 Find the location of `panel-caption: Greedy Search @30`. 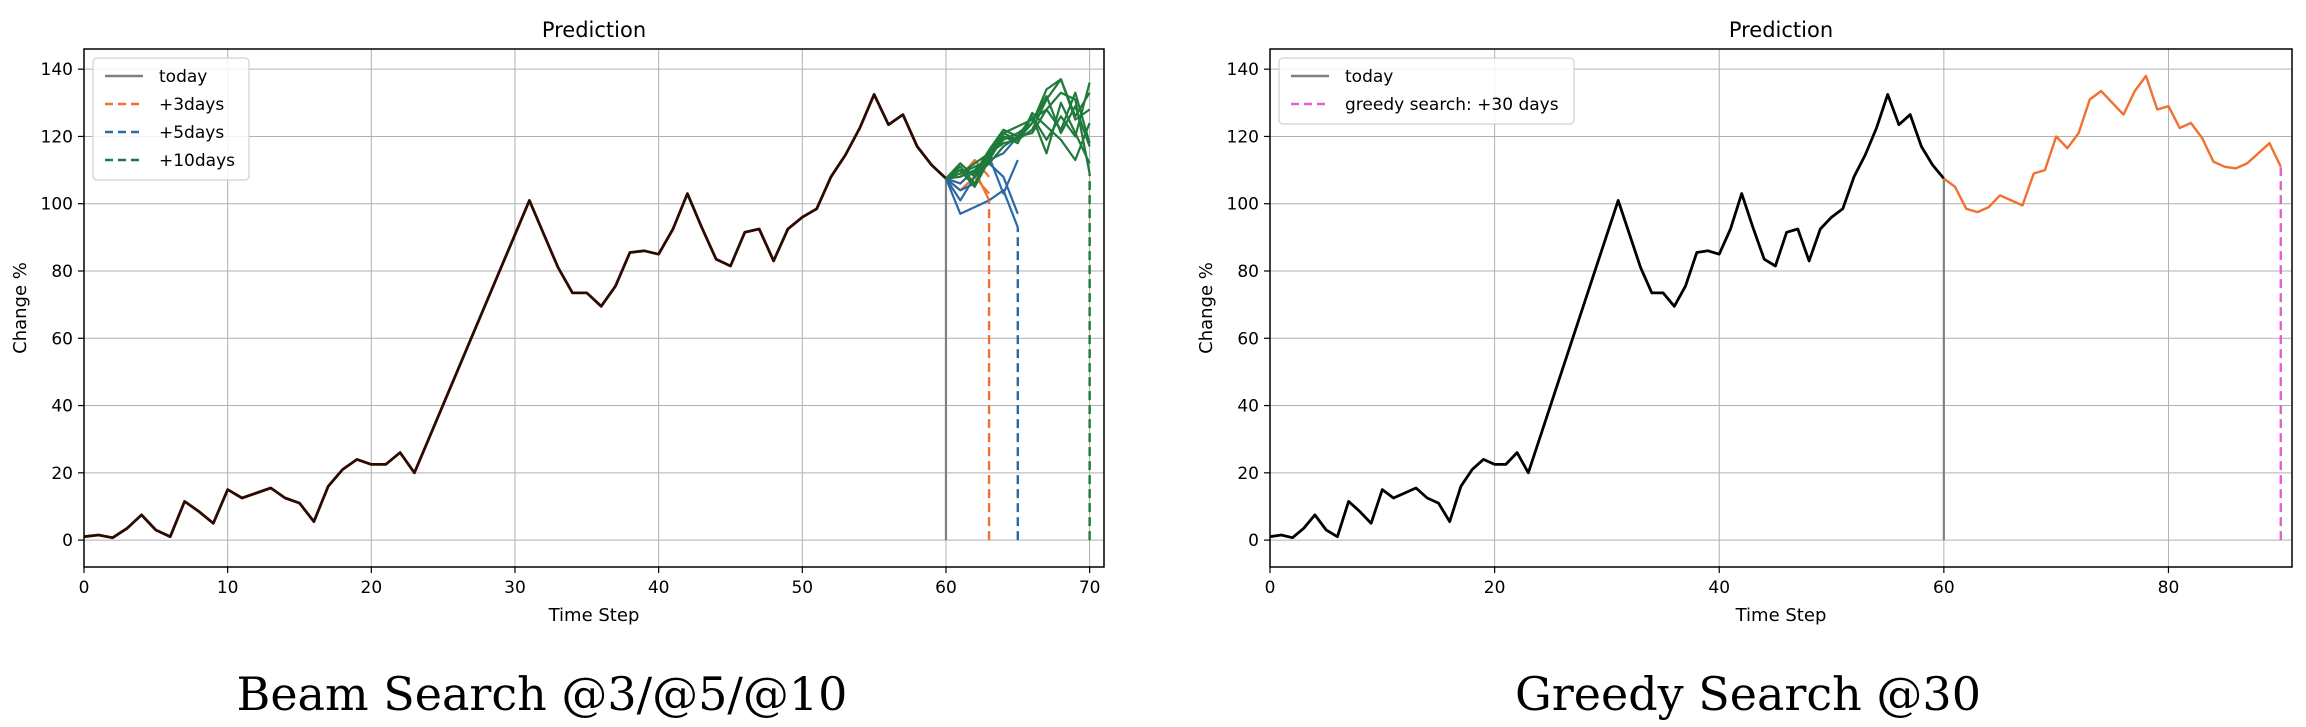

panel-caption: Greedy Search @30 is located at coordinates (1748, 694).